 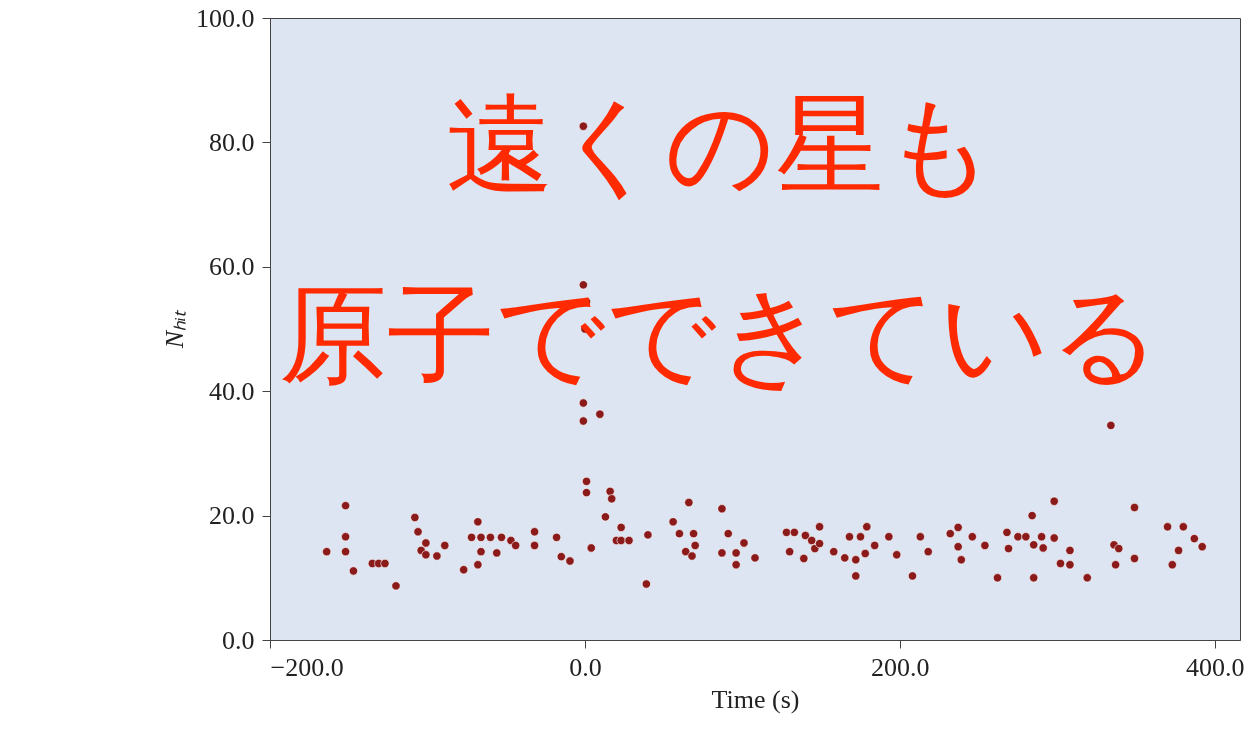 I want to click on y-tick-label: 60.0, so click(x=232, y=267).